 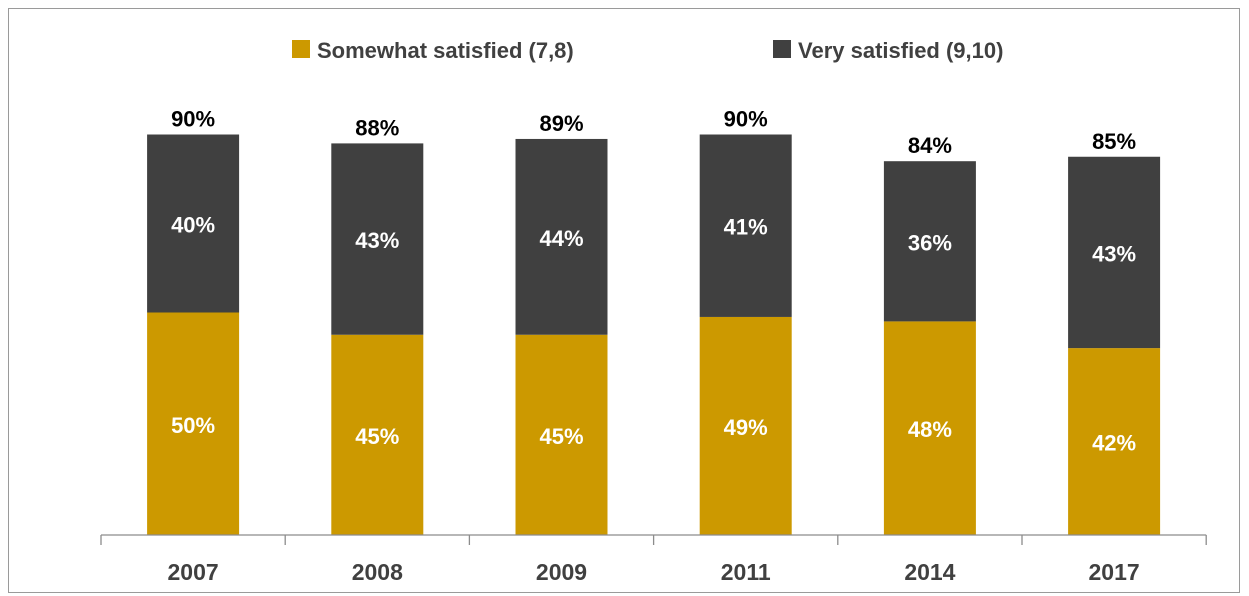 What do you see at coordinates (377, 127) in the screenshot?
I see `total-label: 88%` at bounding box center [377, 127].